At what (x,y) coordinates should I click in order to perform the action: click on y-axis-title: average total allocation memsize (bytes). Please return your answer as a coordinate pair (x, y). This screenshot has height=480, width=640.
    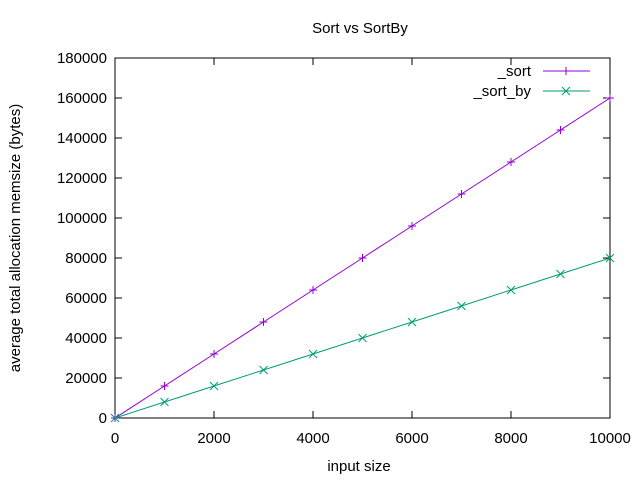
    Looking at the image, I should click on (15, 238).